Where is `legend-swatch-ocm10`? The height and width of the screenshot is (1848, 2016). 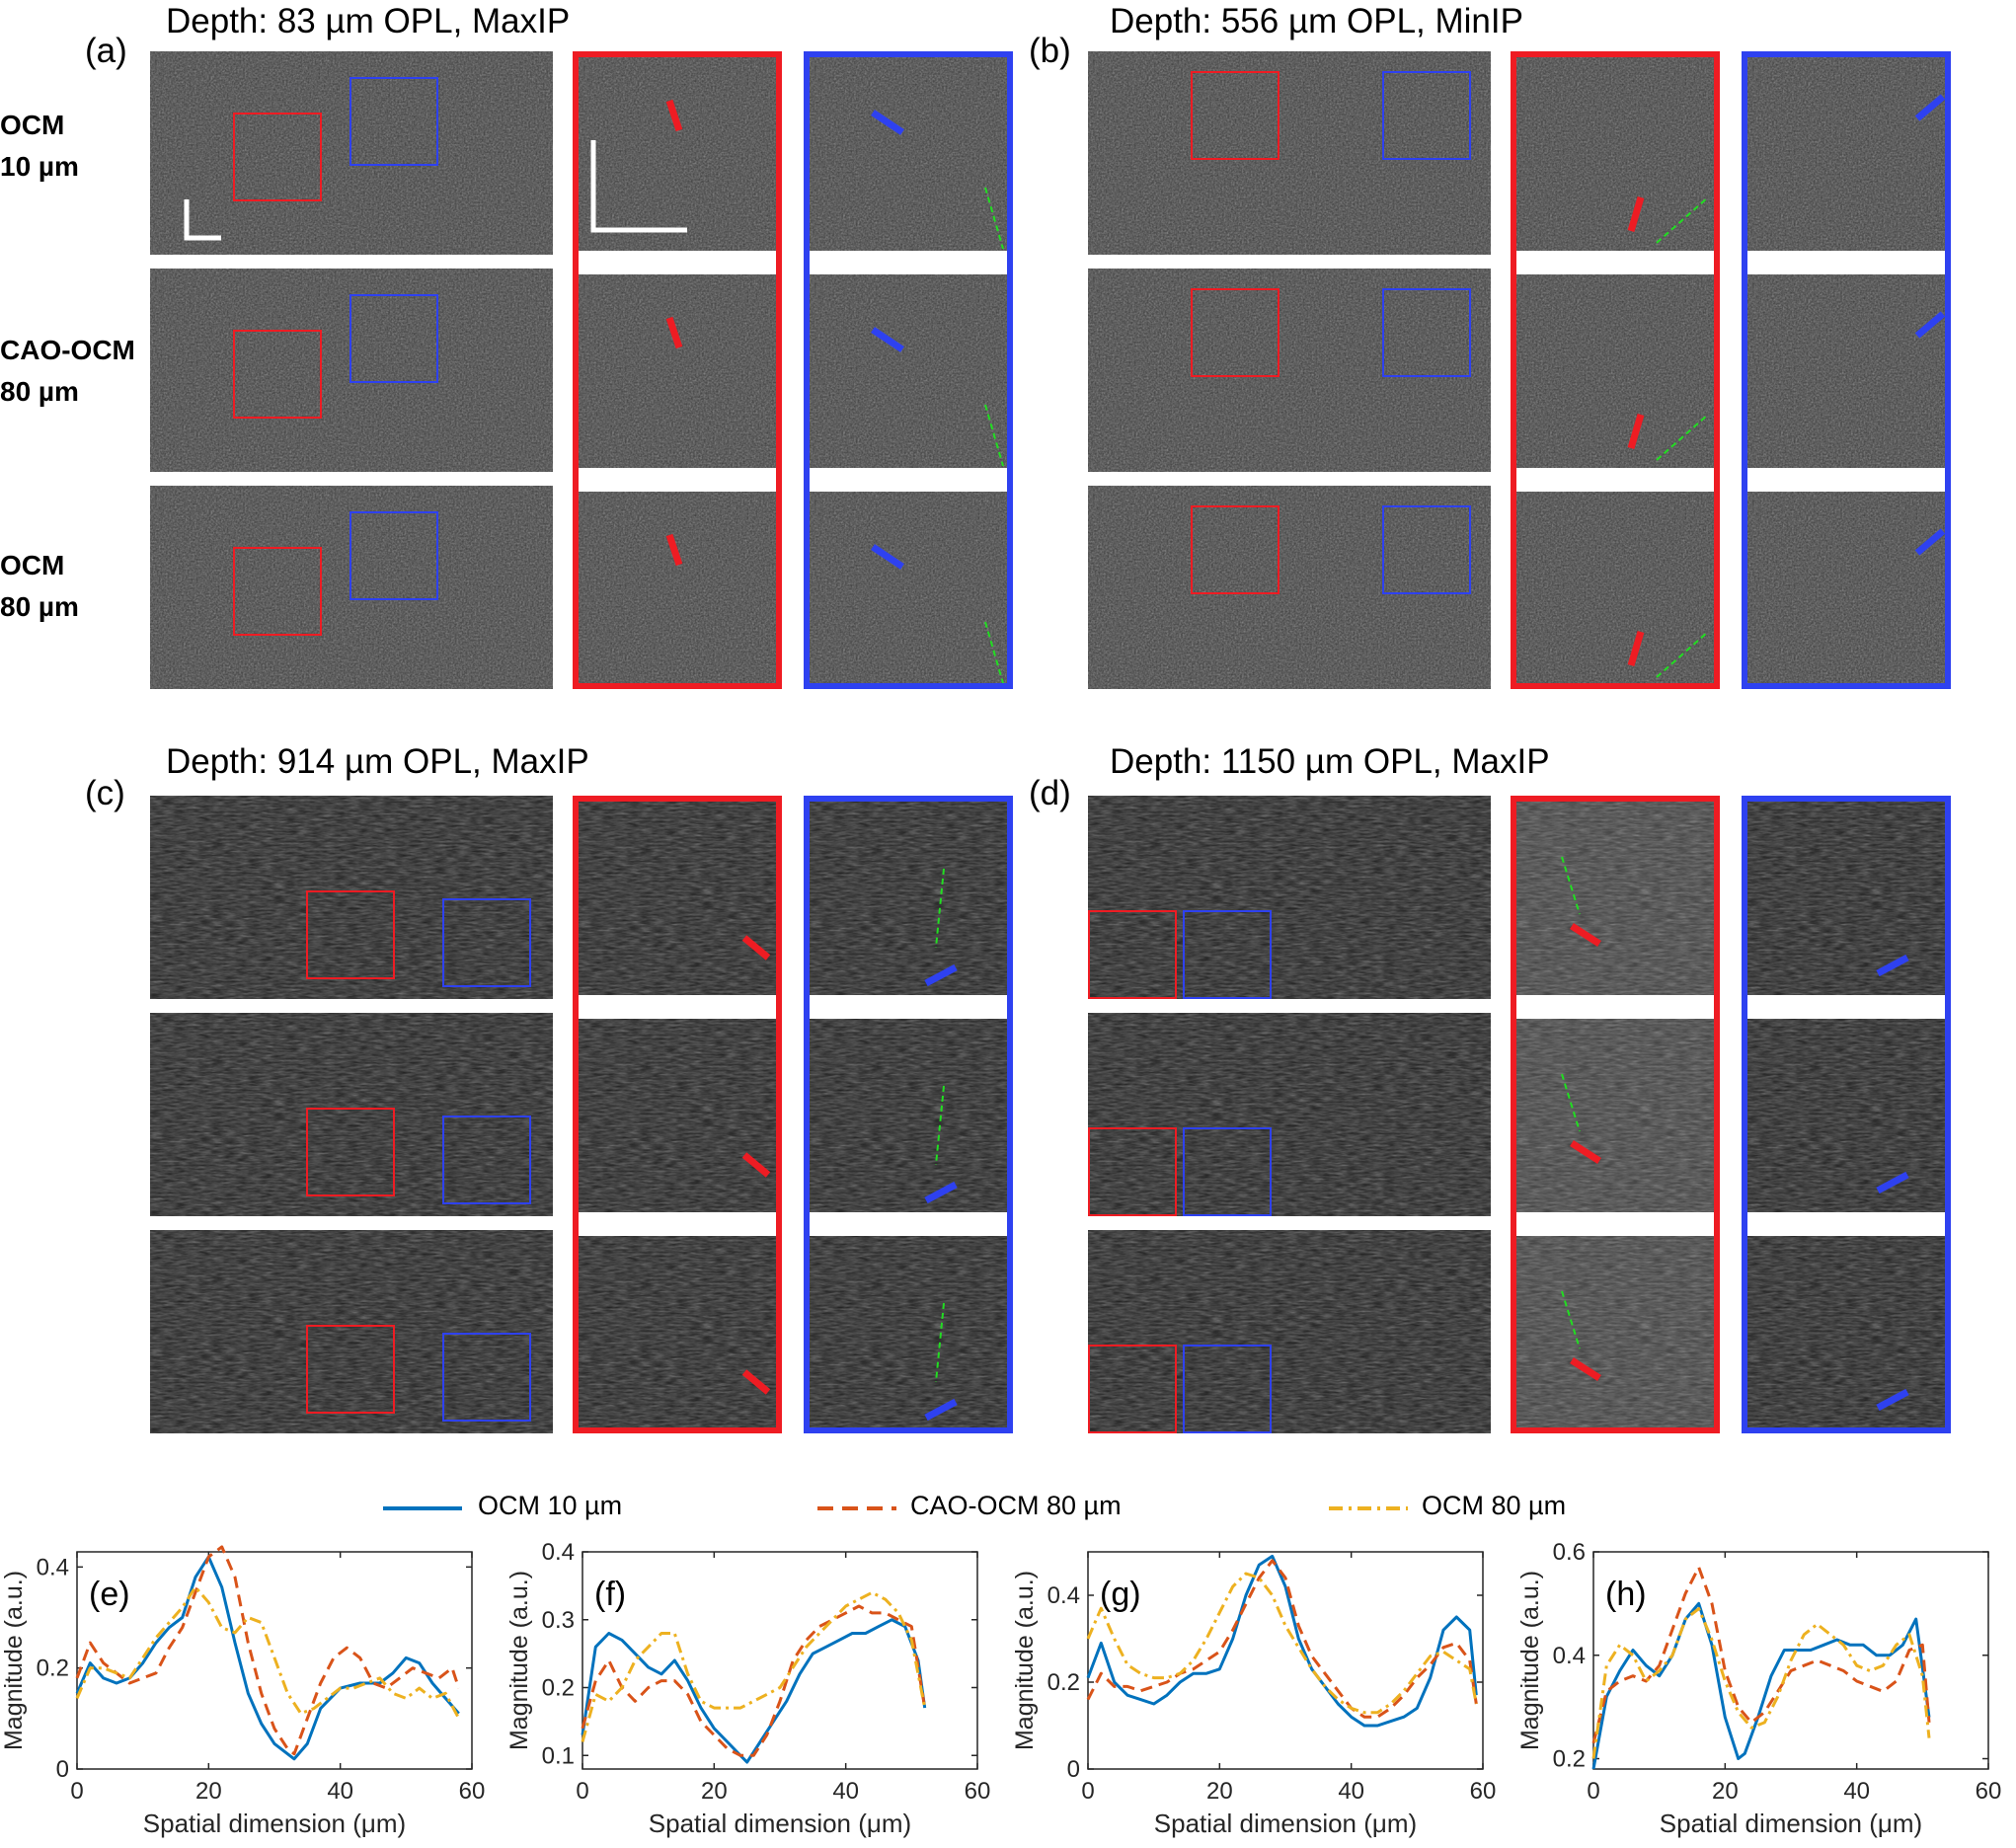
legend-swatch-ocm10 is located at coordinates (422, 1508).